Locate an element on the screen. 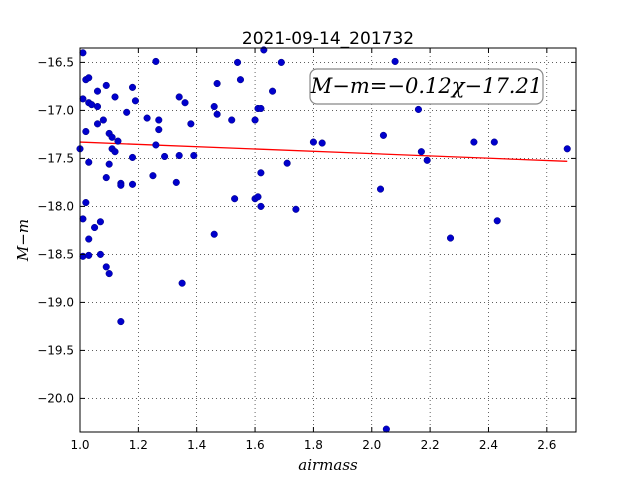 The width and height of the screenshot is (640, 480). chart-title: 2021-09-14_201732 is located at coordinates (328, 39).